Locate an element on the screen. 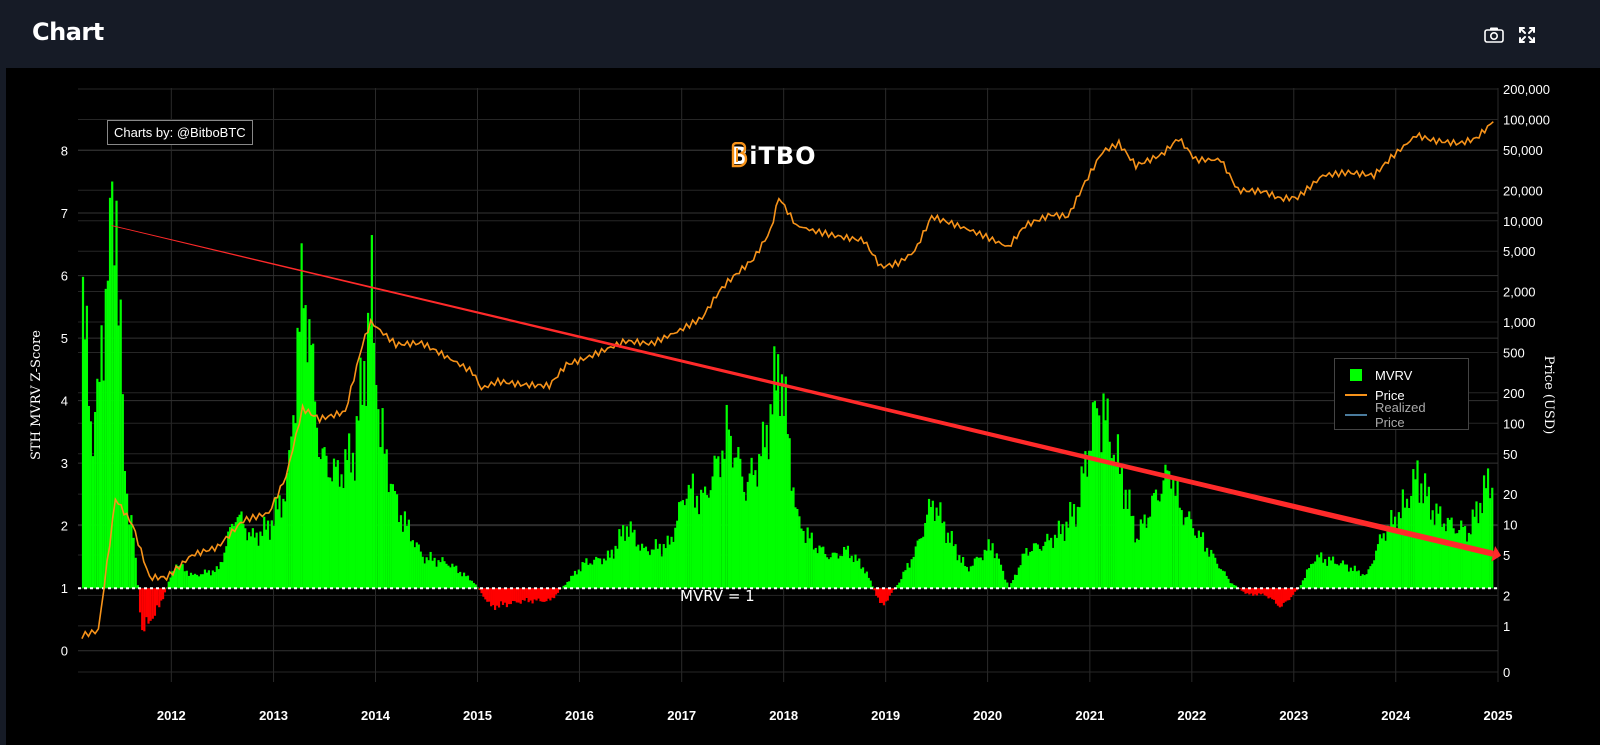 The width and height of the screenshot is (1600, 745). page-title: Chart is located at coordinates (68, 32).